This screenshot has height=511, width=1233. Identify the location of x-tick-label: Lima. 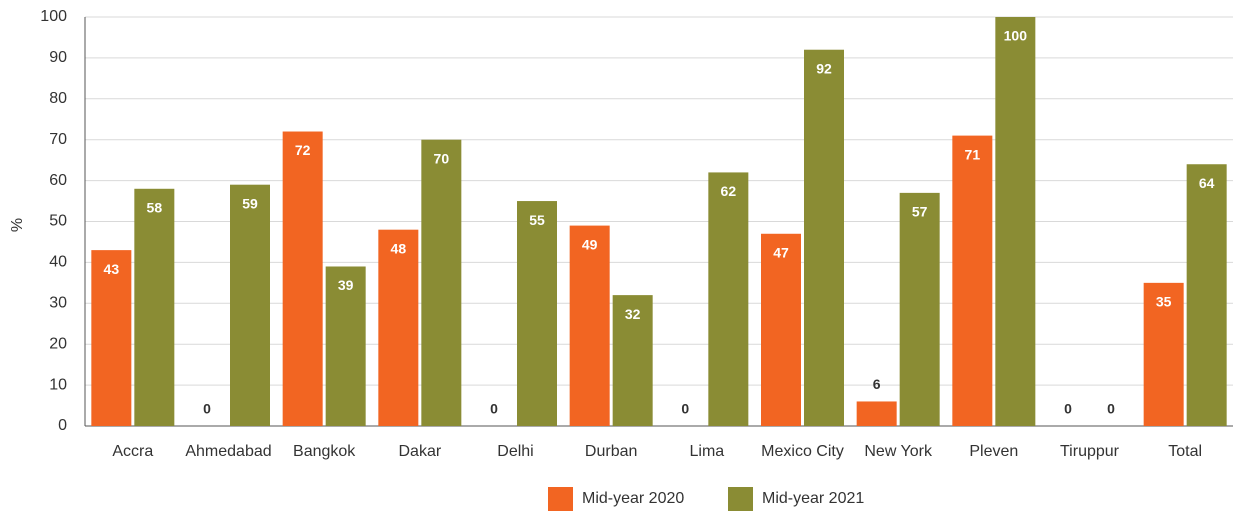
(706, 451).